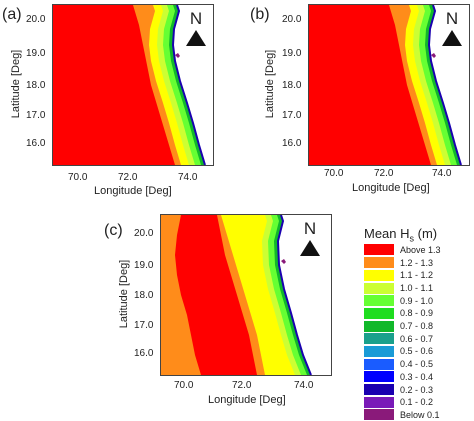 This screenshot has width=474, height=421. I want to click on legend-item: 0.7 - 0.8, so click(418, 326).